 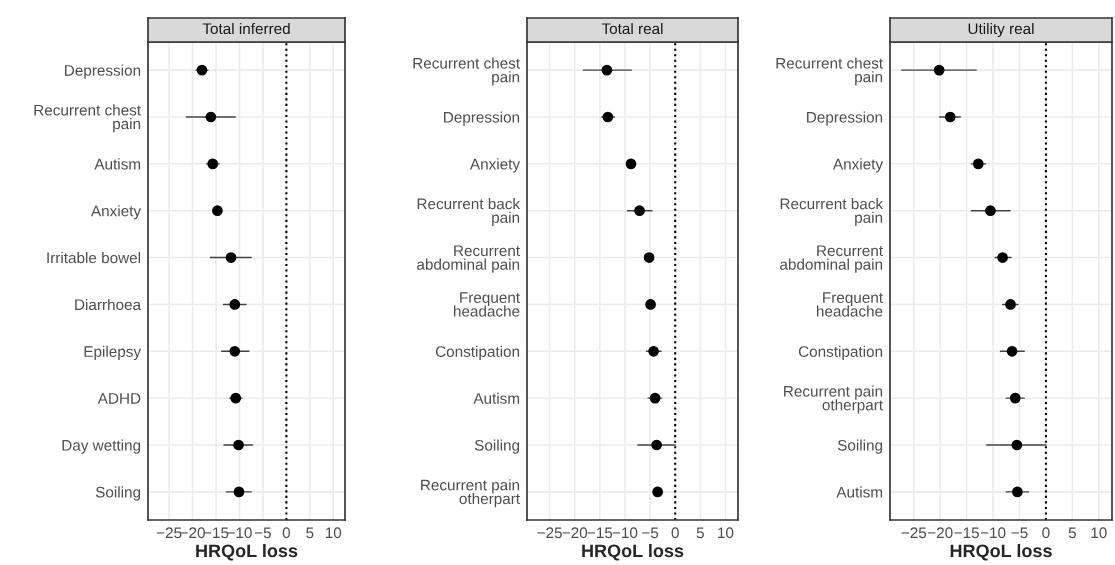 What do you see at coordinates (119, 398) in the screenshot?
I see `y-tick-label: ADHD` at bounding box center [119, 398].